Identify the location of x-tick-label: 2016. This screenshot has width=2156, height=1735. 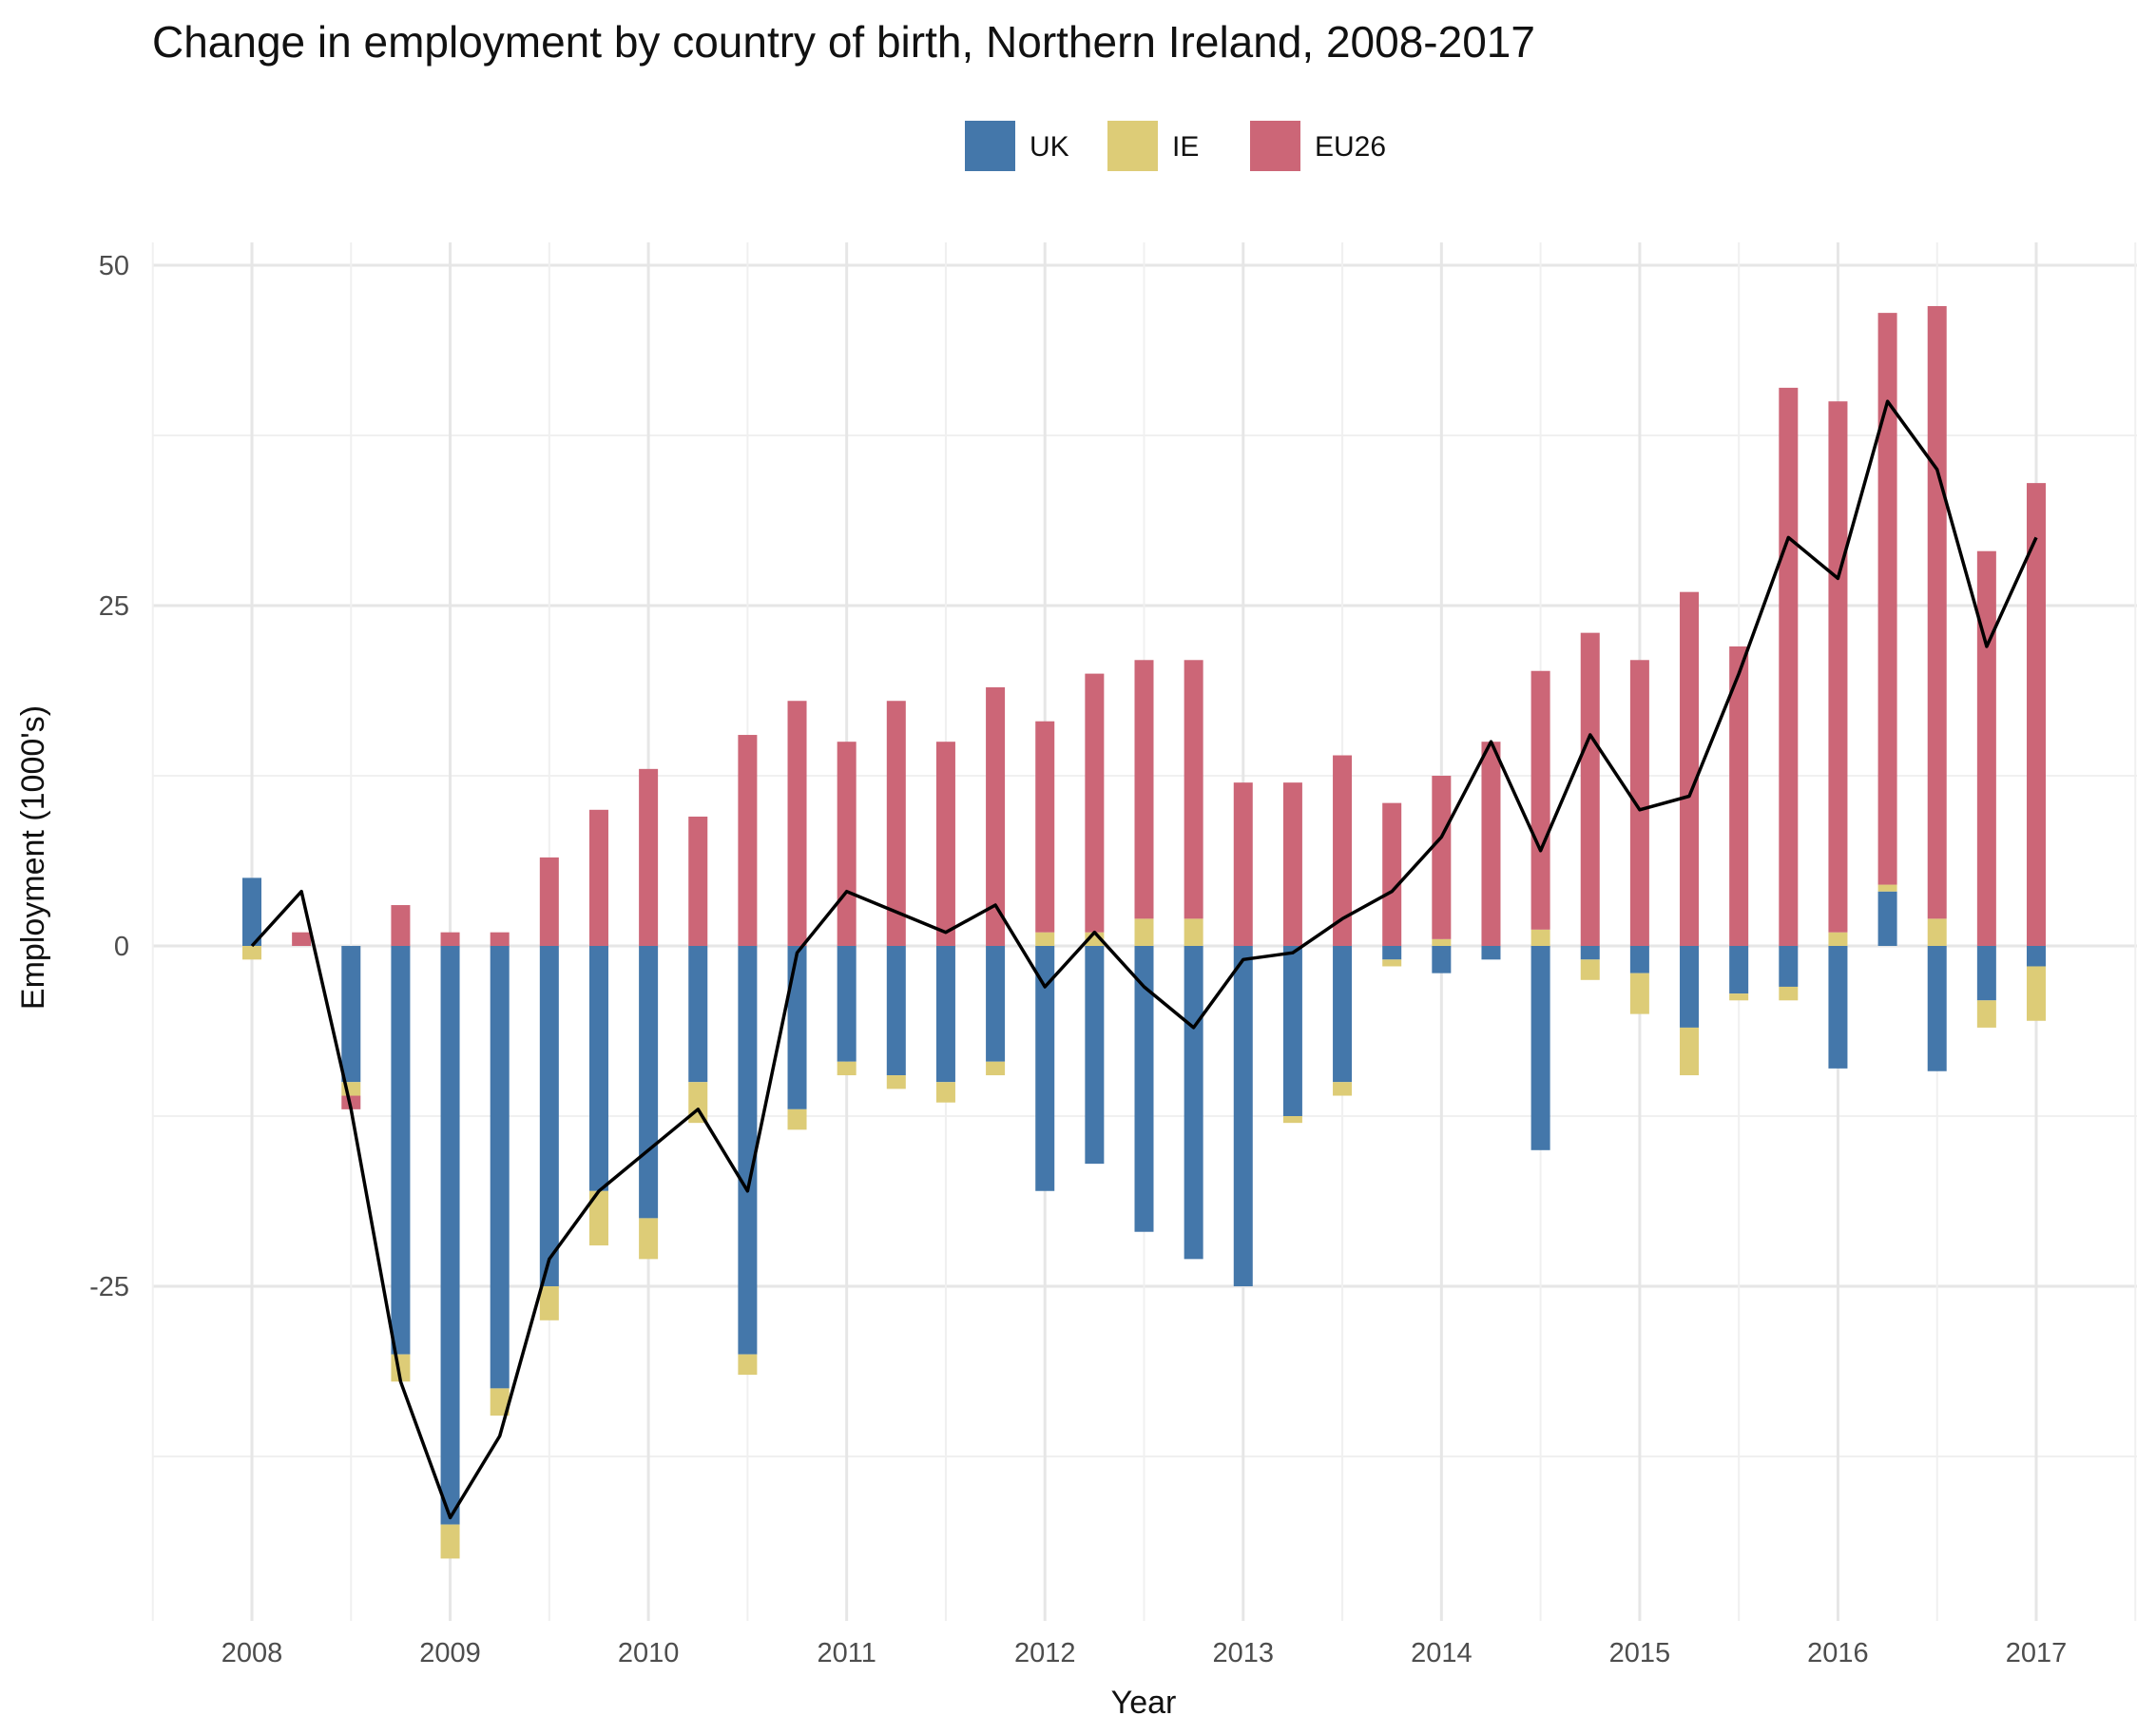
(1838, 1653).